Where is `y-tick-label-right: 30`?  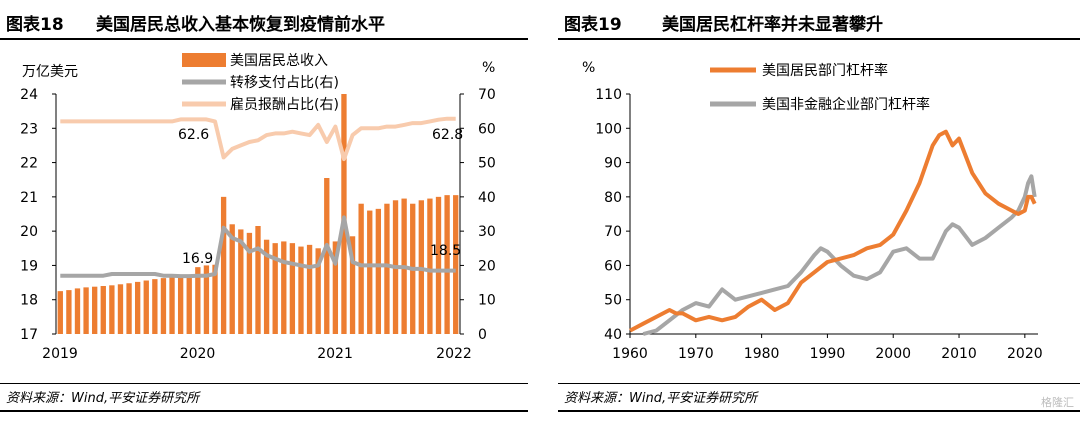 y-tick-label-right: 30 is located at coordinates (487, 232).